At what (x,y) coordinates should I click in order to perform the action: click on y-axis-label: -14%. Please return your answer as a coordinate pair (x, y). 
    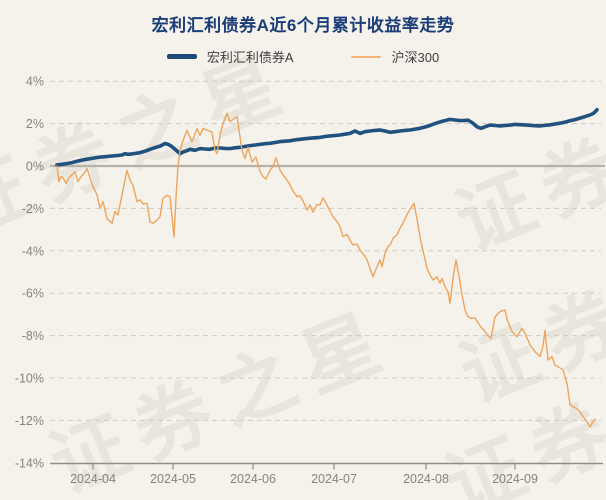
    Looking at the image, I should click on (29, 463).